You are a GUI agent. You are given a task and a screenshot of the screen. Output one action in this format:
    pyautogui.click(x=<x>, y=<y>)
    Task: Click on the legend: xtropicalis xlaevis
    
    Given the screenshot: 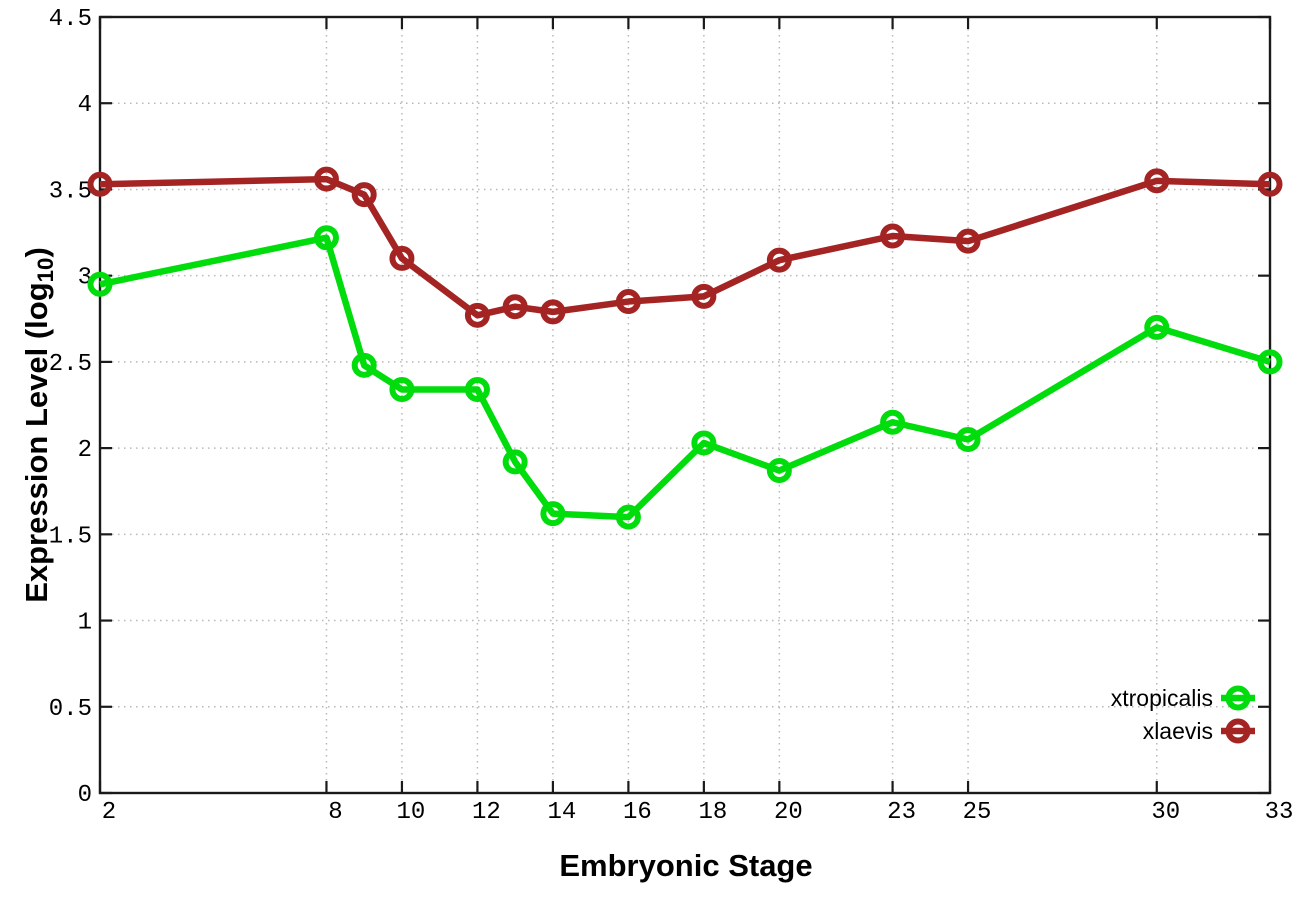 What is the action you would take?
    pyautogui.click(x=1162, y=715)
    